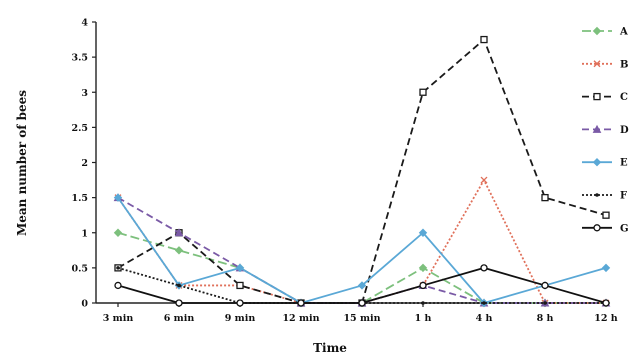 The width and height of the screenshot is (640, 359). I want to click on y-tick-label: 0.5, so click(79, 268).